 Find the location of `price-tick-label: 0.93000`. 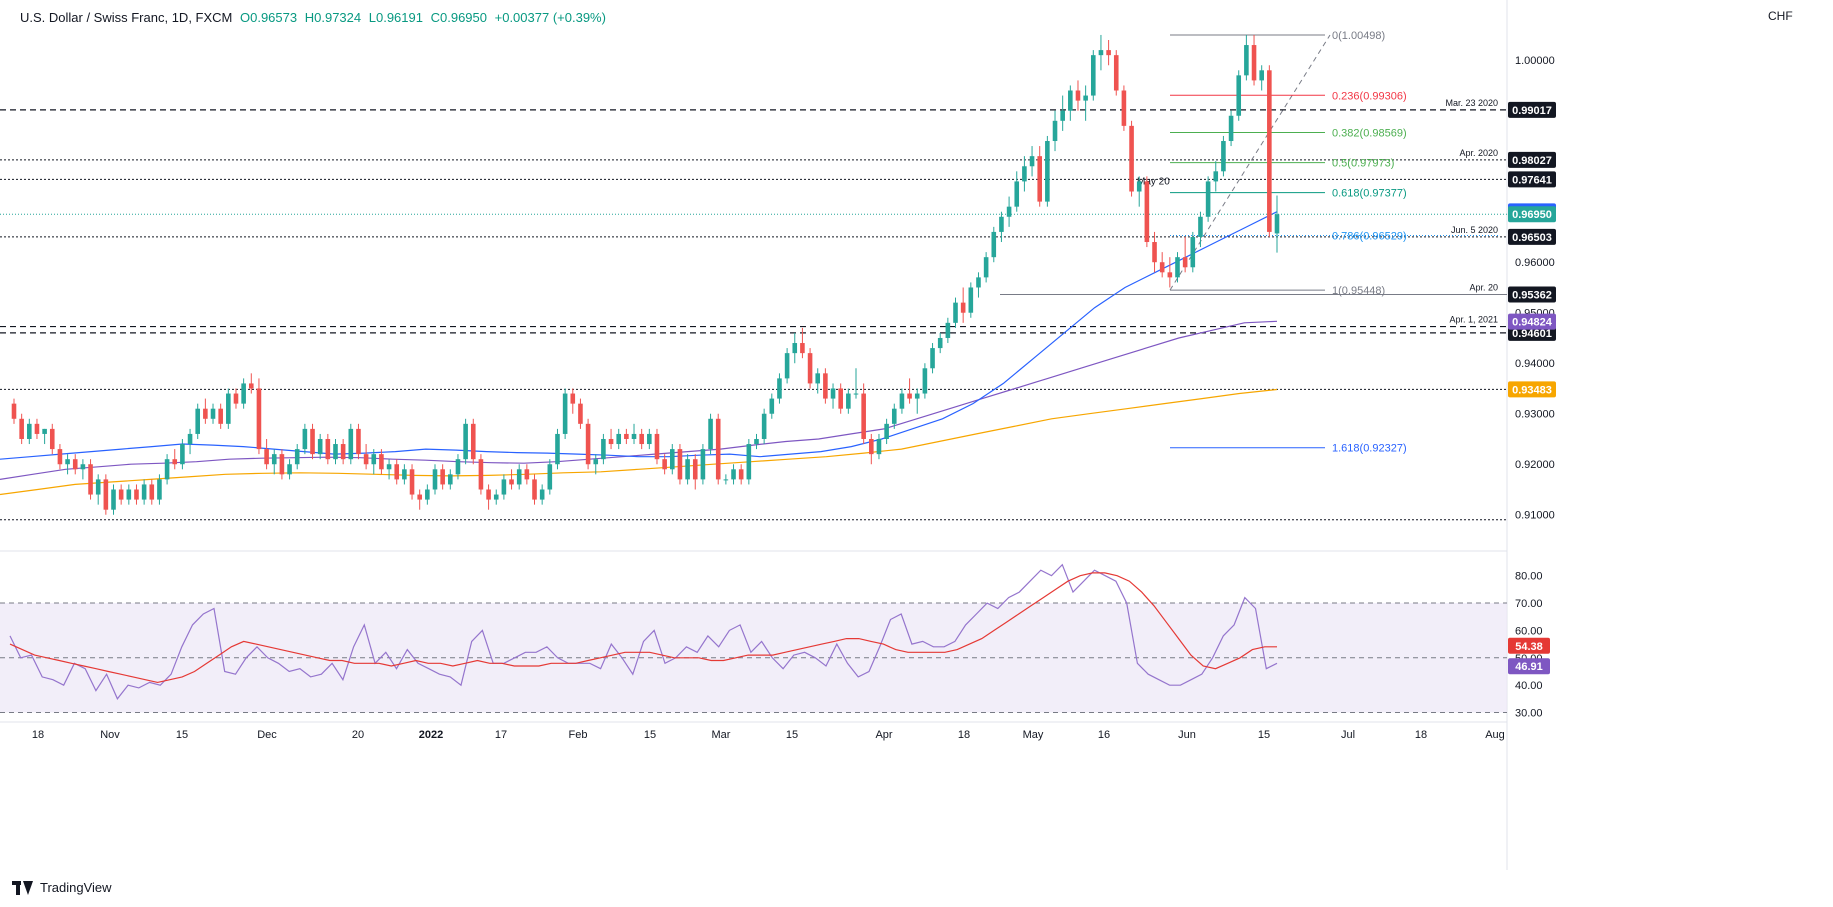

price-tick-label: 0.93000 is located at coordinates (1535, 415).